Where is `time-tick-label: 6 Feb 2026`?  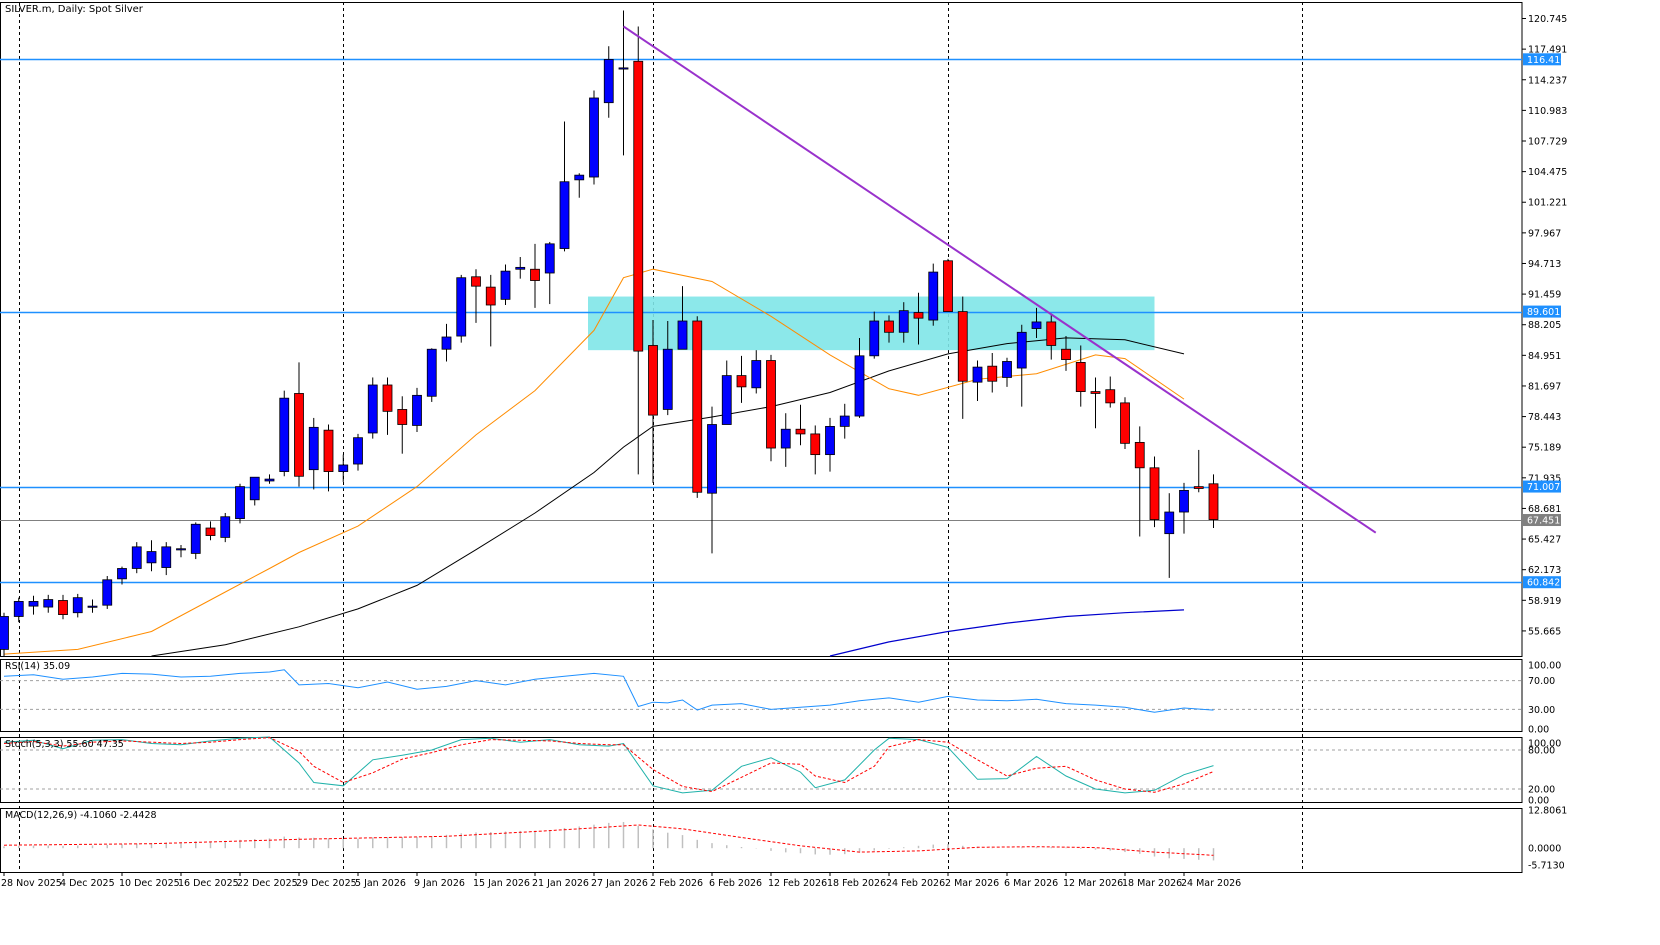 time-tick-label: 6 Feb 2026 is located at coordinates (735, 883).